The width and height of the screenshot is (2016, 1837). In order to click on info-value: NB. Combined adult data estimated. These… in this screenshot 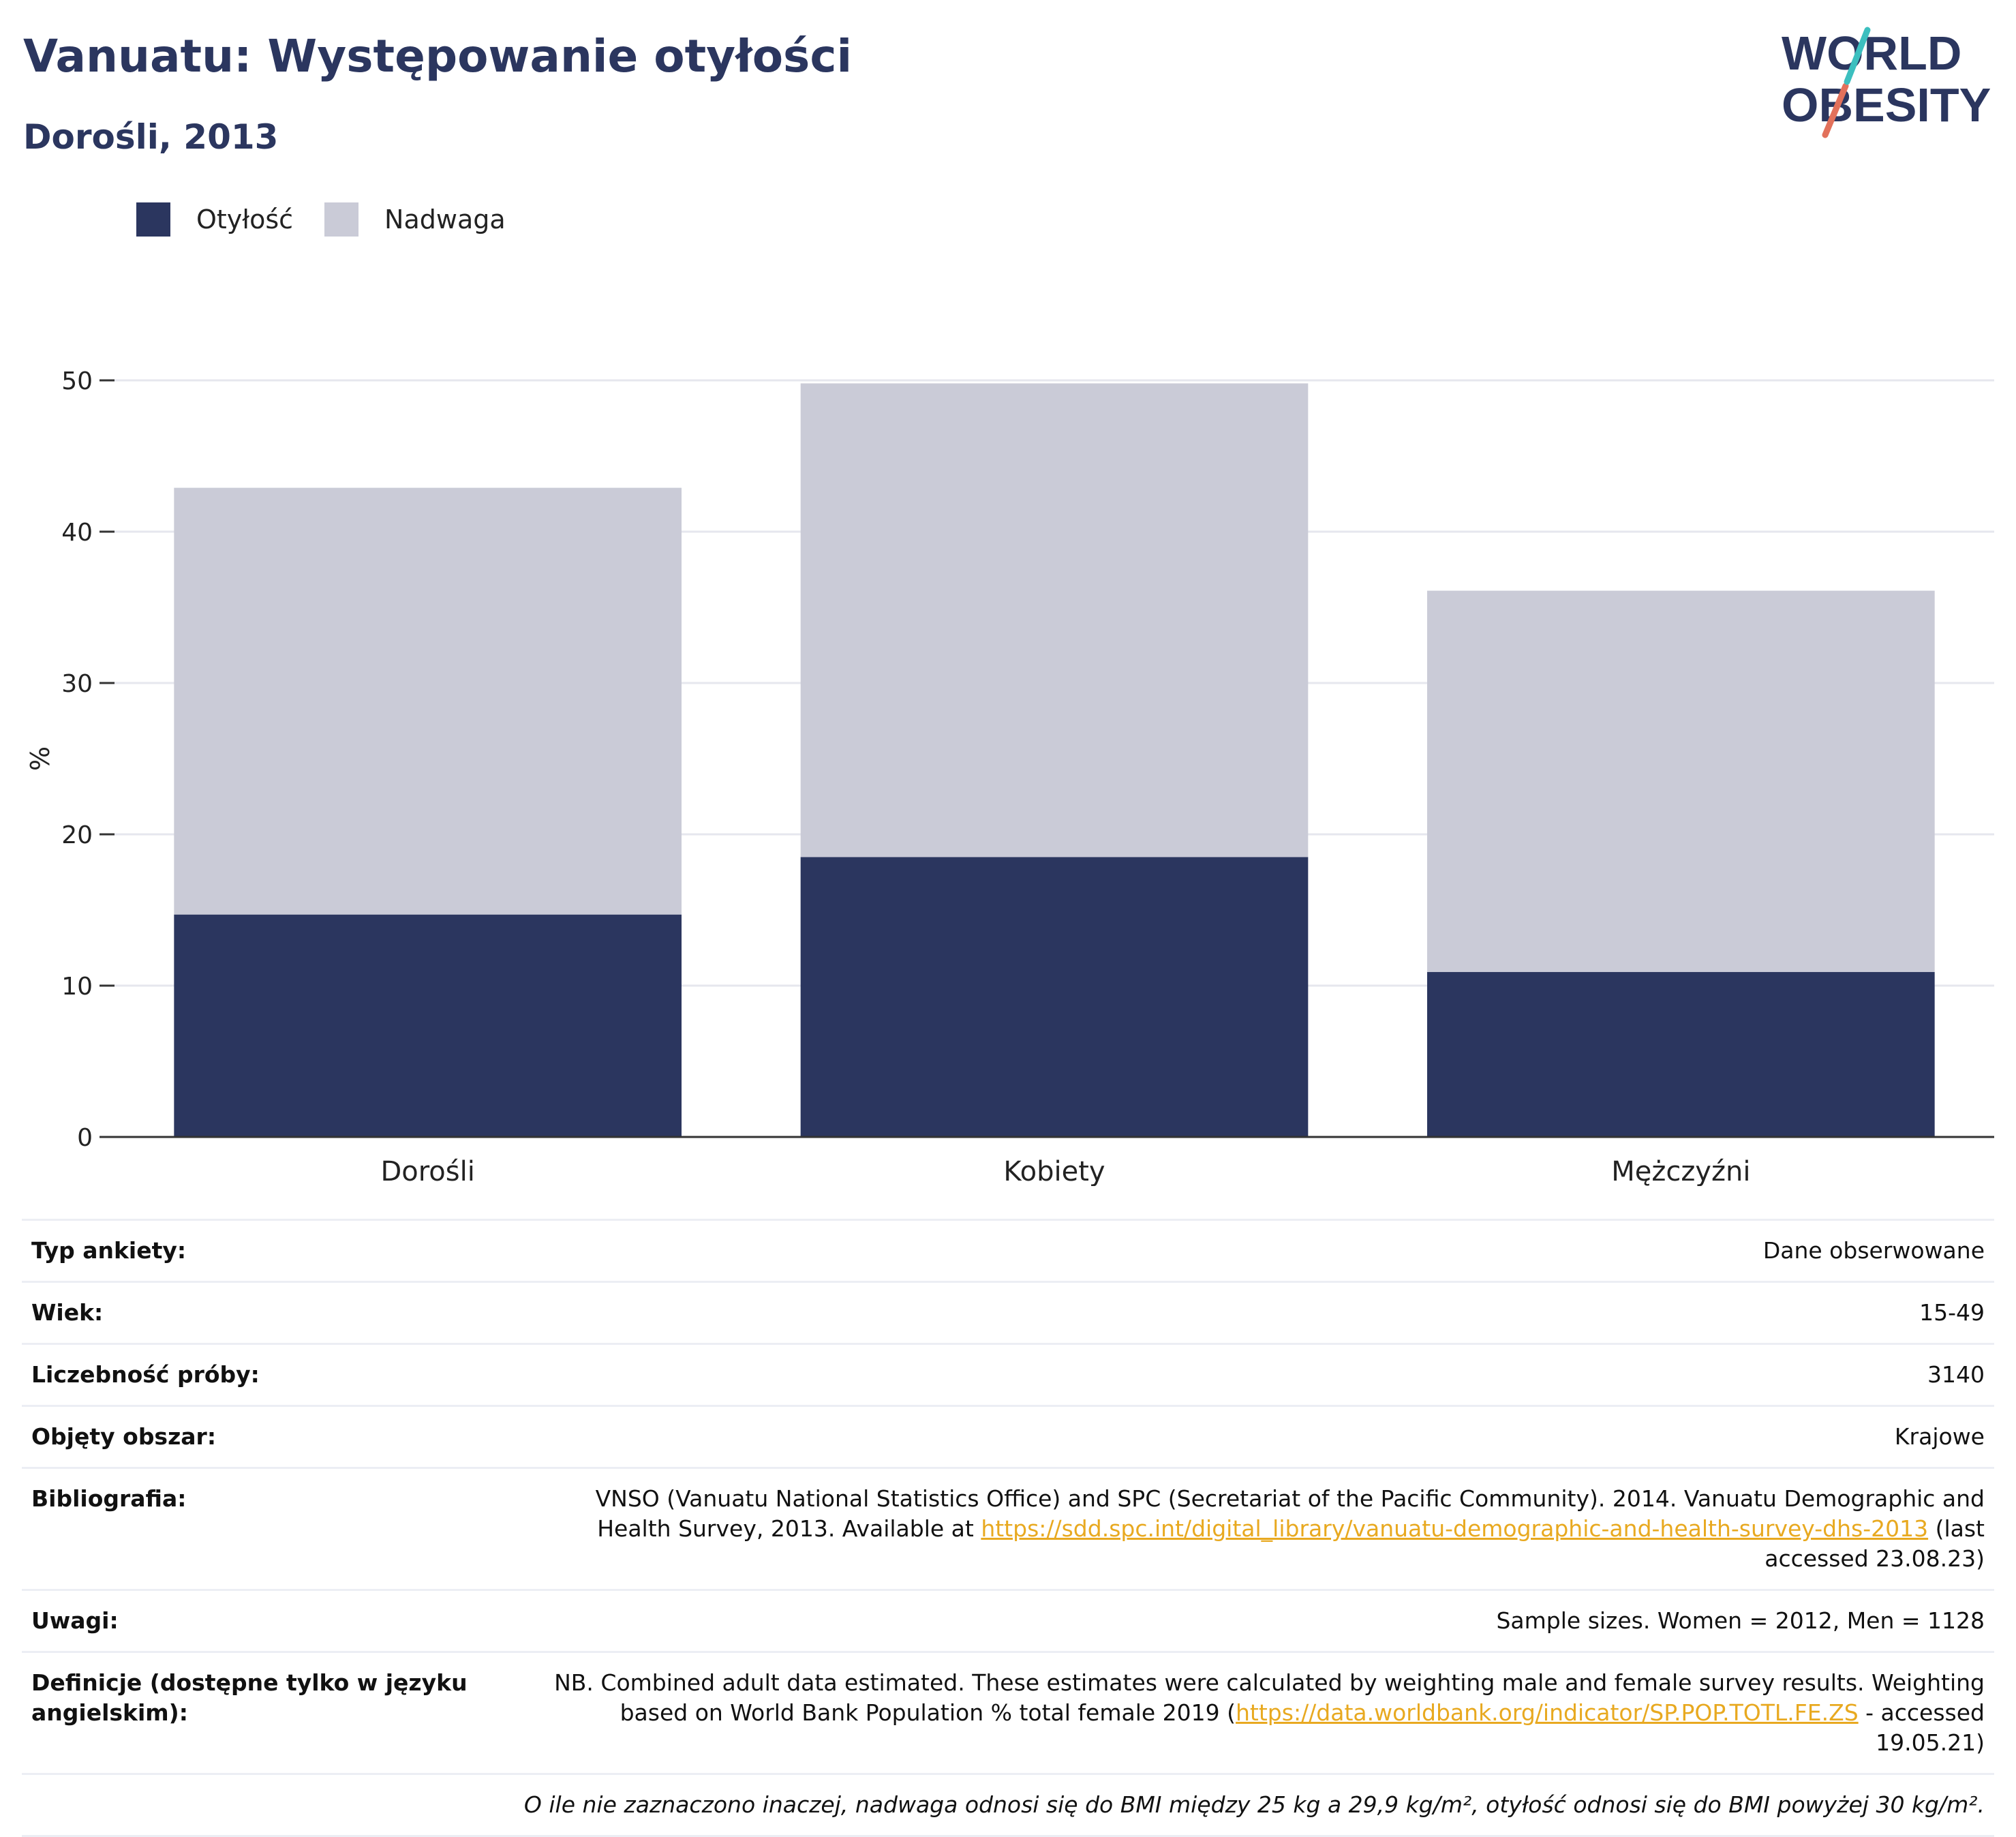, I will do `click(1263, 1712)`.